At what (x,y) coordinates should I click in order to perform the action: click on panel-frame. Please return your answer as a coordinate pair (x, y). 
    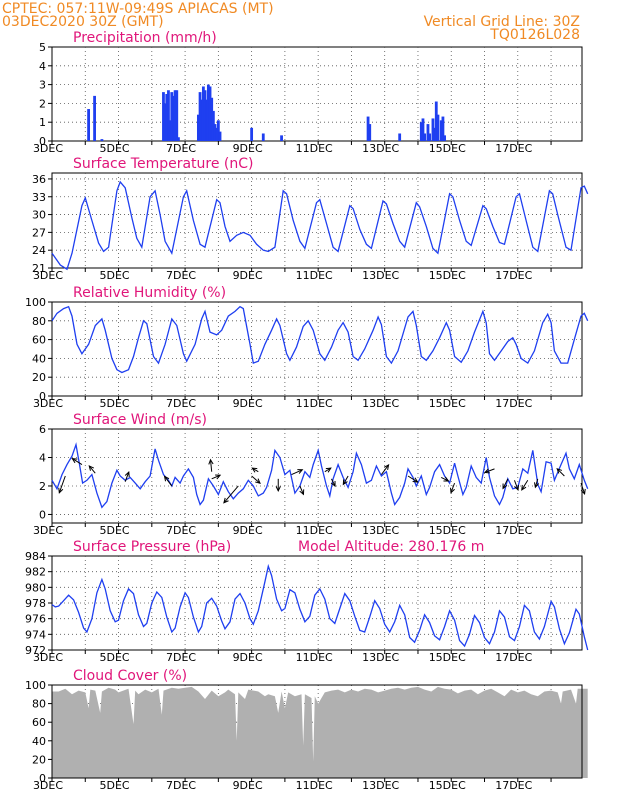
    Looking at the image, I should click on (317, 349).